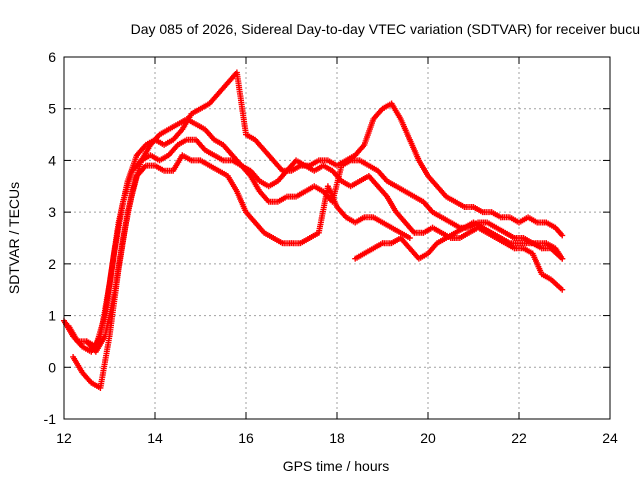  What do you see at coordinates (52, 367) in the screenshot?
I see `y-tick-label: 0` at bounding box center [52, 367].